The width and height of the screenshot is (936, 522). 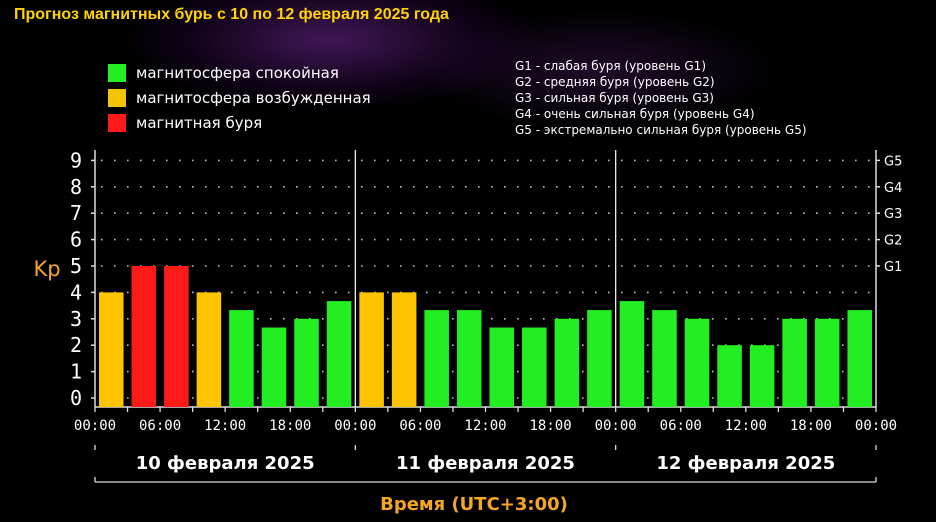 I want to click on y-tick-label-5: 5, so click(x=76, y=266).